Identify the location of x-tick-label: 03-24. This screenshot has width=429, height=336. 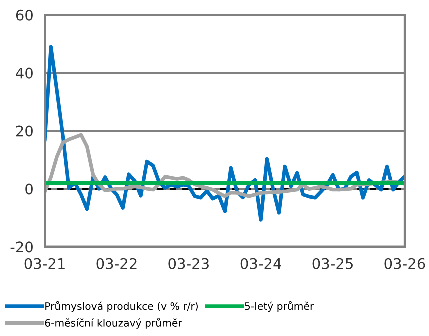
(261, 264).